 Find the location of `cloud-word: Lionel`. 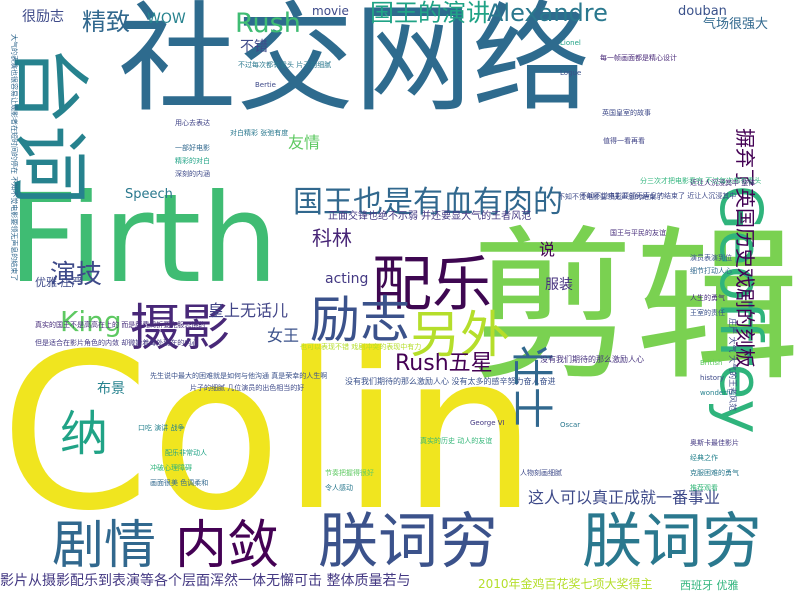

cloud-word: Lionel is located at coordinates (570, 43).